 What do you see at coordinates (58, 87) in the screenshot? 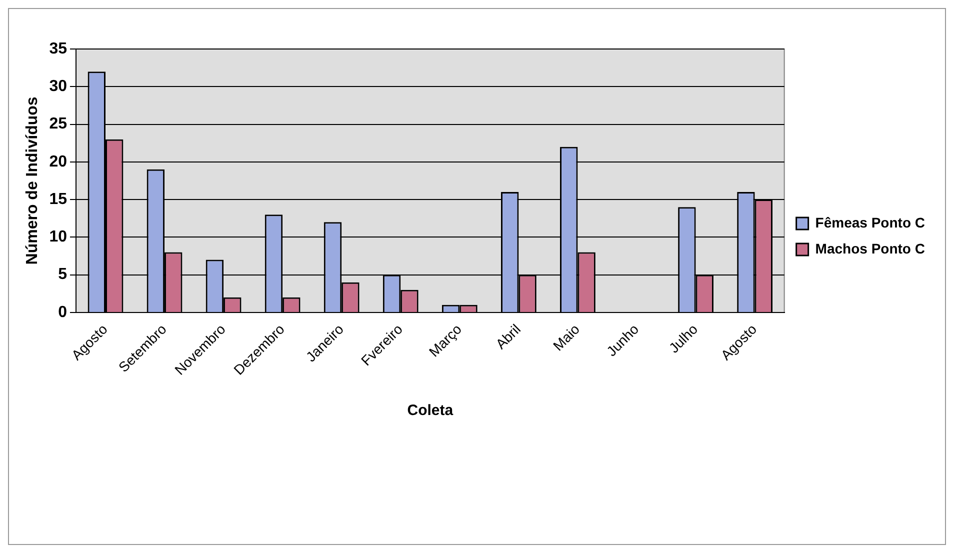
I see `y-tick-label: 30` at bounding box center [58, 87].